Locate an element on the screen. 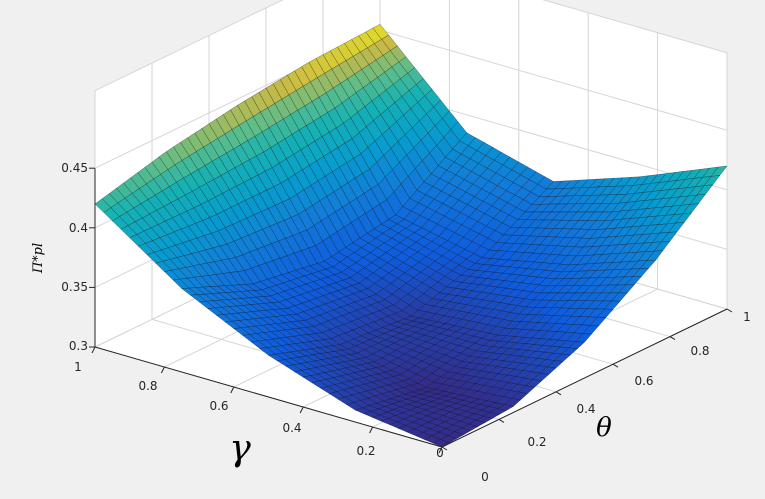  z-tick-label: 0.35 is located at coordinates (74, 287).